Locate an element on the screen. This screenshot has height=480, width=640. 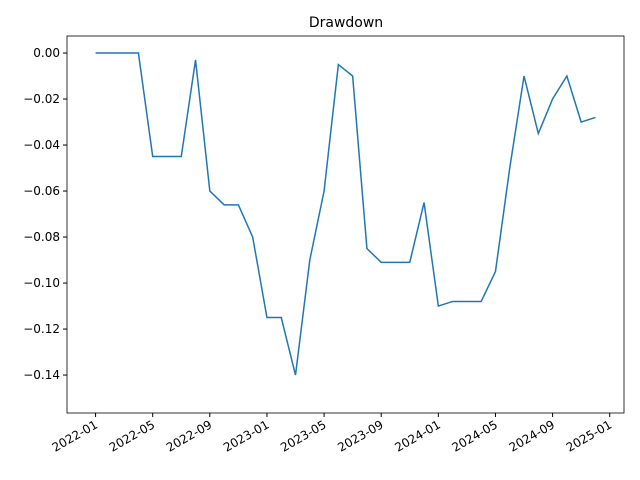
y-tick-label: −0.02 is located at coordinates (41, 99).